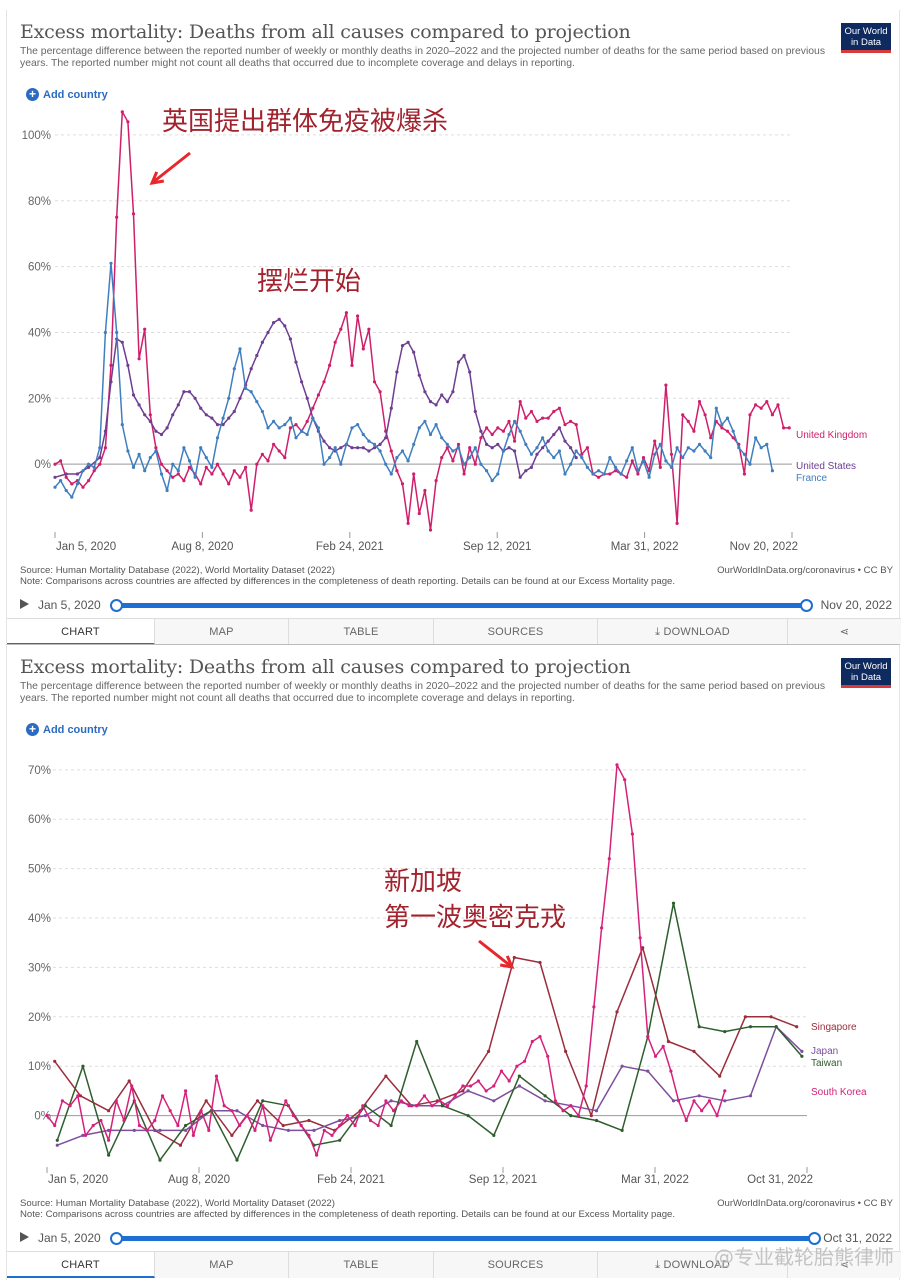 This screenshot has width=902, height=1280. I want to click on watermark: @专业截轮胎熊律师, so click(804, 1257).